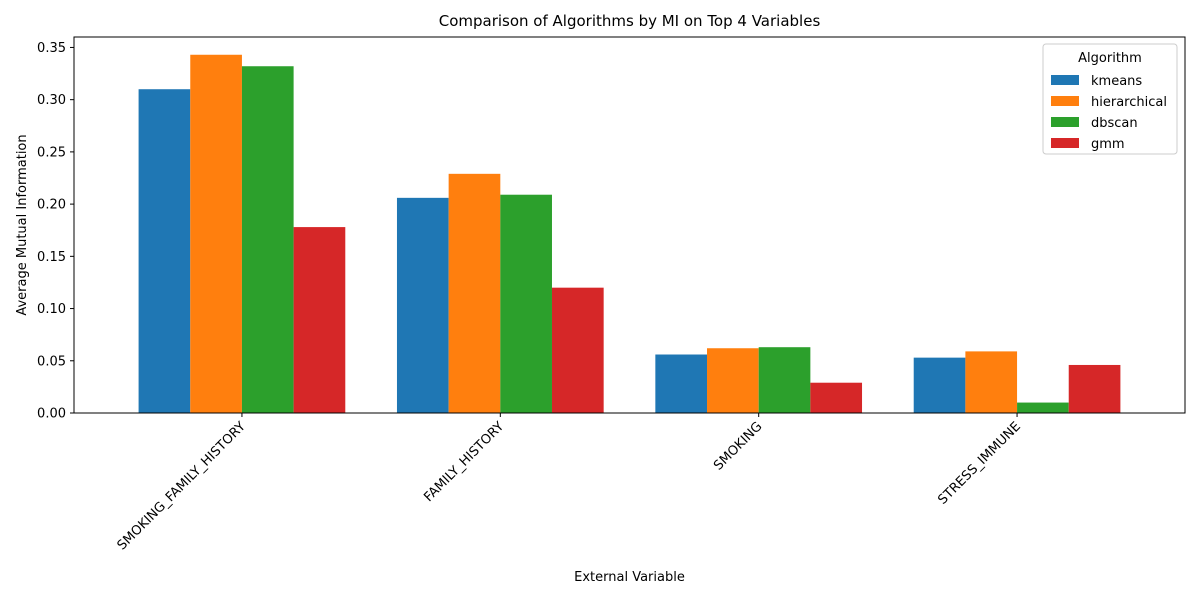  I want to click on y-tick-label: 0.30, so click(51, 100).